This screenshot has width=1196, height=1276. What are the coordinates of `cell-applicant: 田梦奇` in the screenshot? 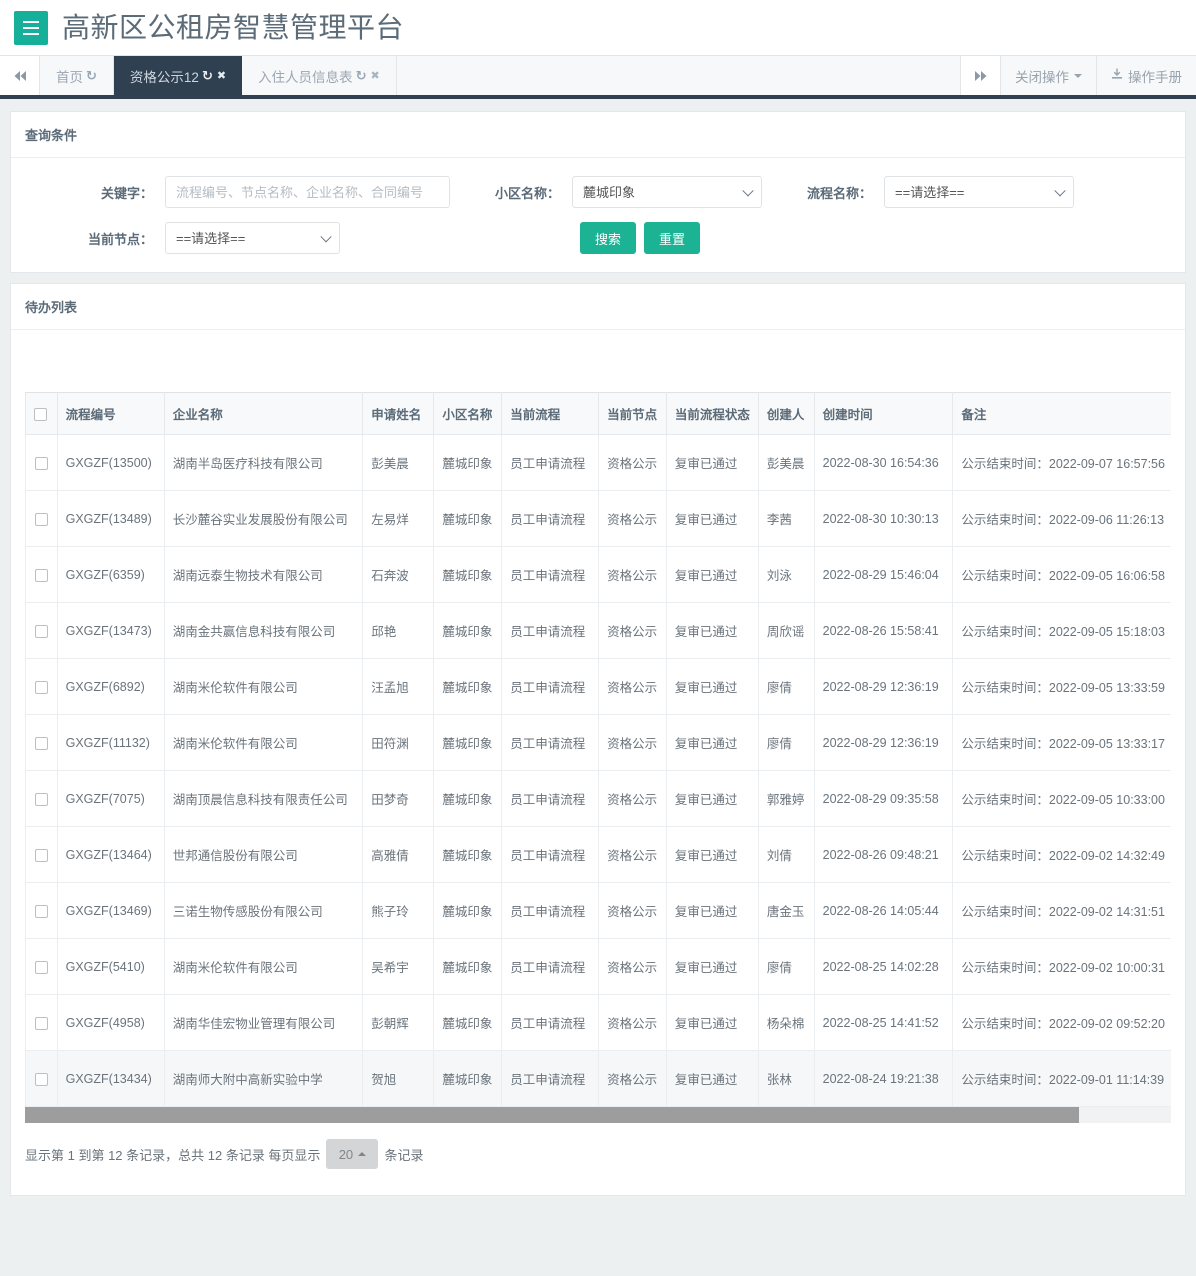 It's located at (398, 798).